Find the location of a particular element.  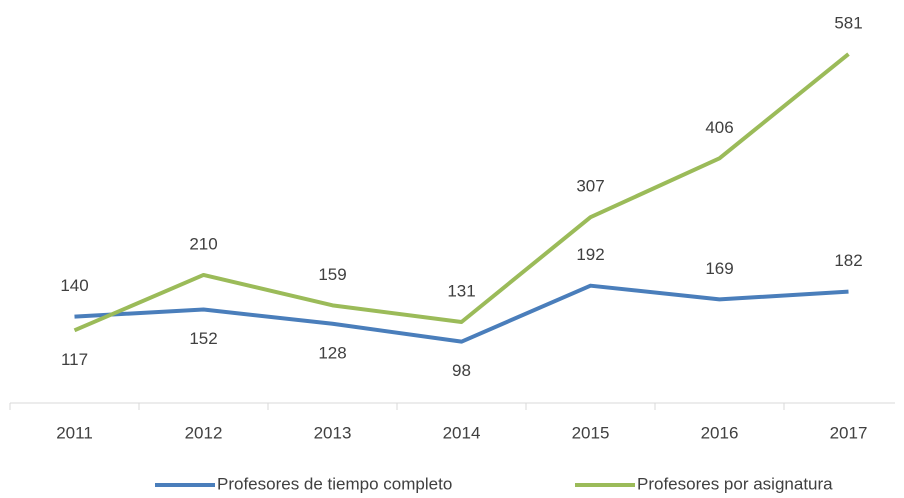

x-tick-label: 2011 is located at coordinates (74, 432).